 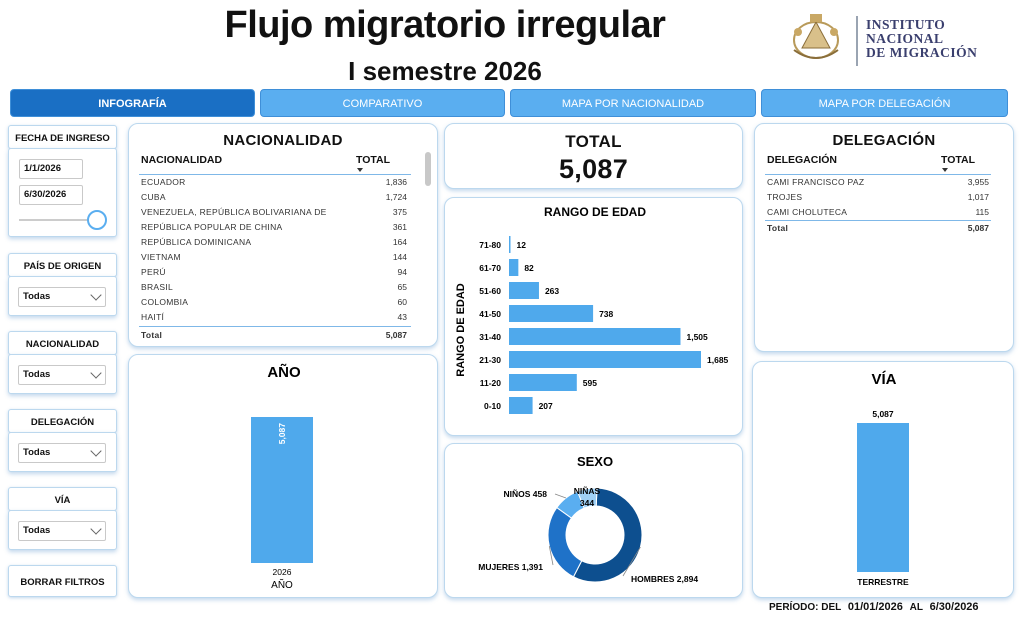 I want to click on delegacion-col-total: TOTAL, so click(x=958, y=160).